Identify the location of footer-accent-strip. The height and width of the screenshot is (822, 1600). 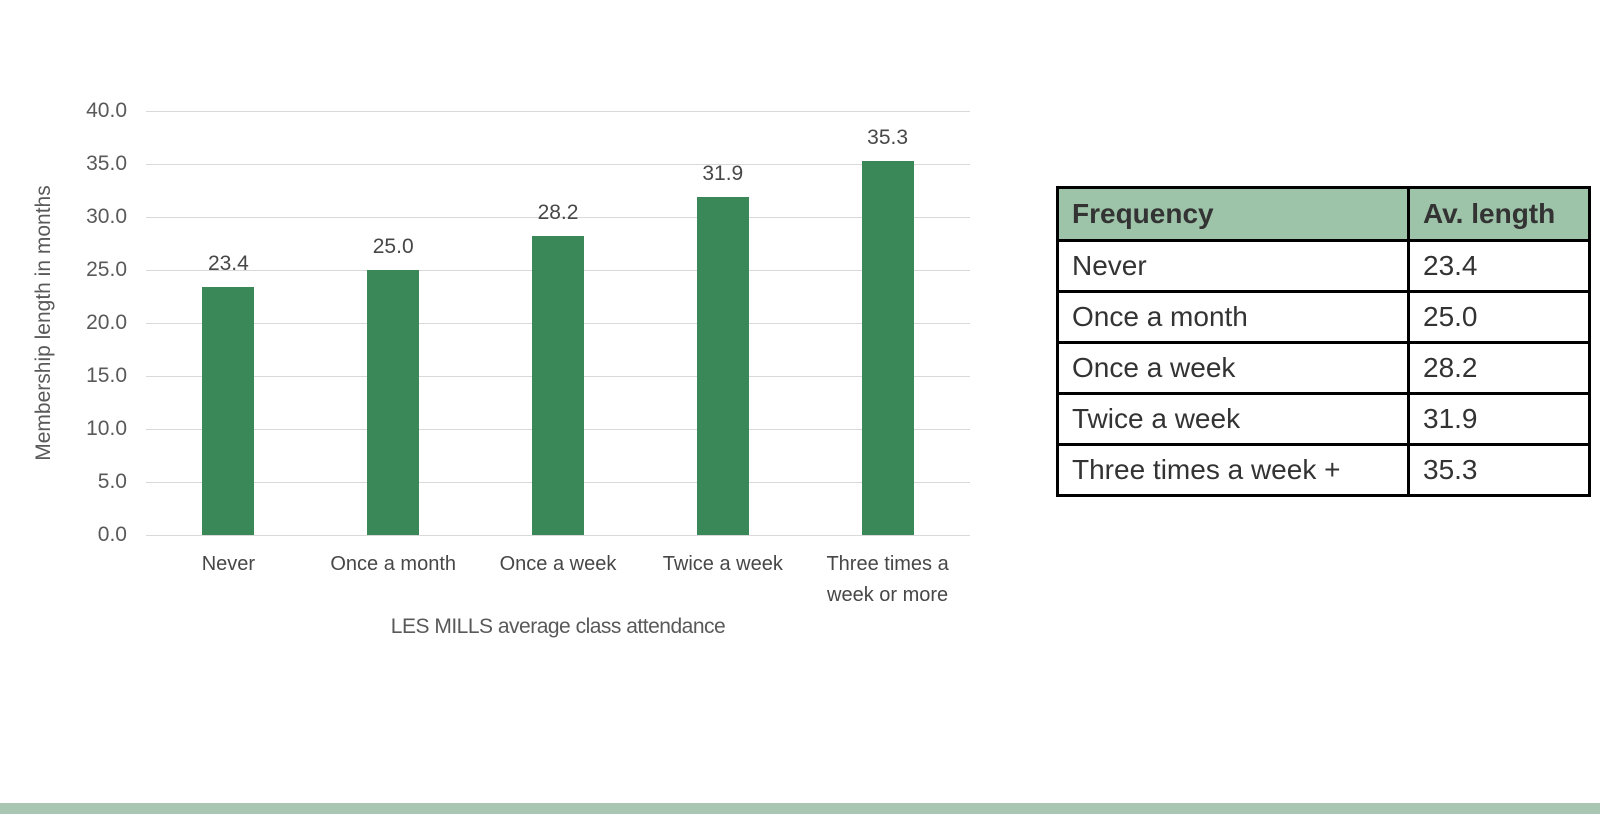
(800, 808).